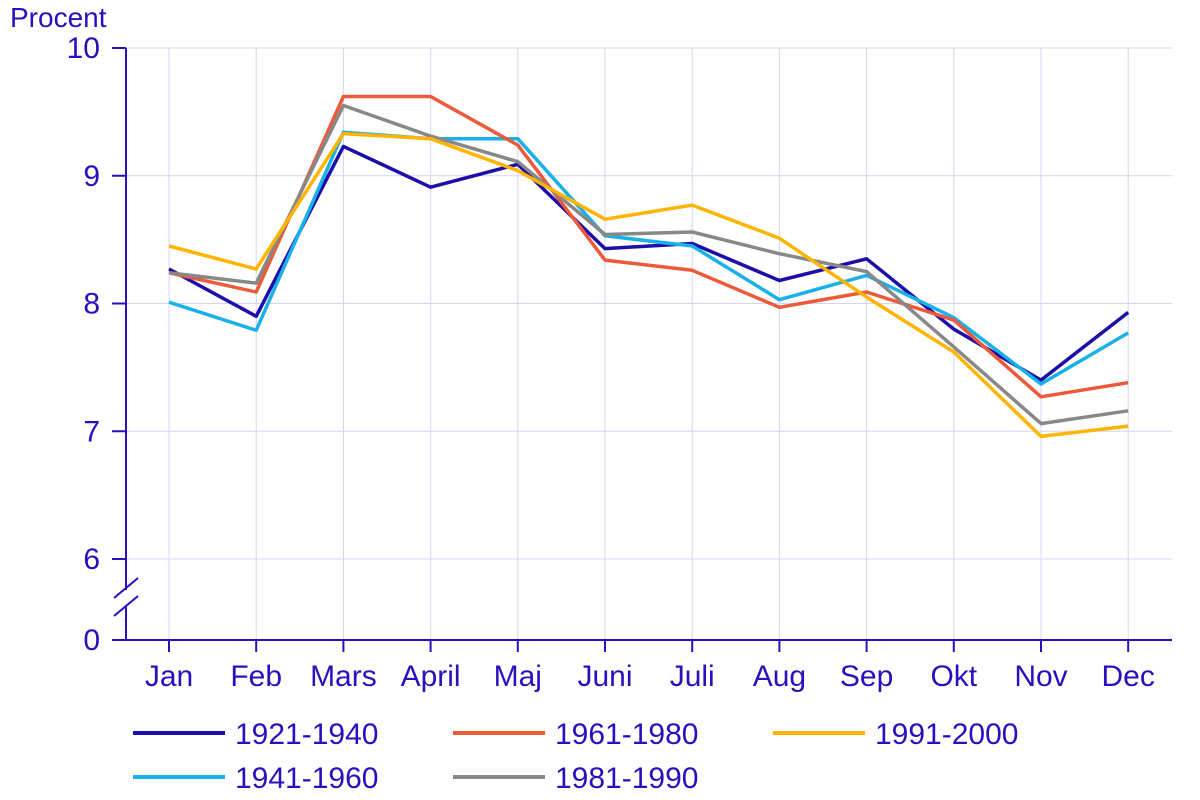  I want to click on legend-label: 1921-1940, so click(306, 734).